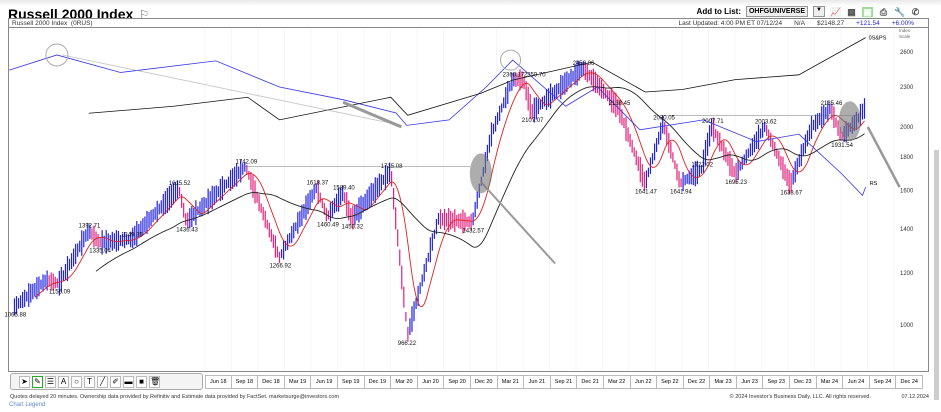 This screenshot has height=412, width=941. I want to click on date-tick: Dec 19, so click(378, 382).